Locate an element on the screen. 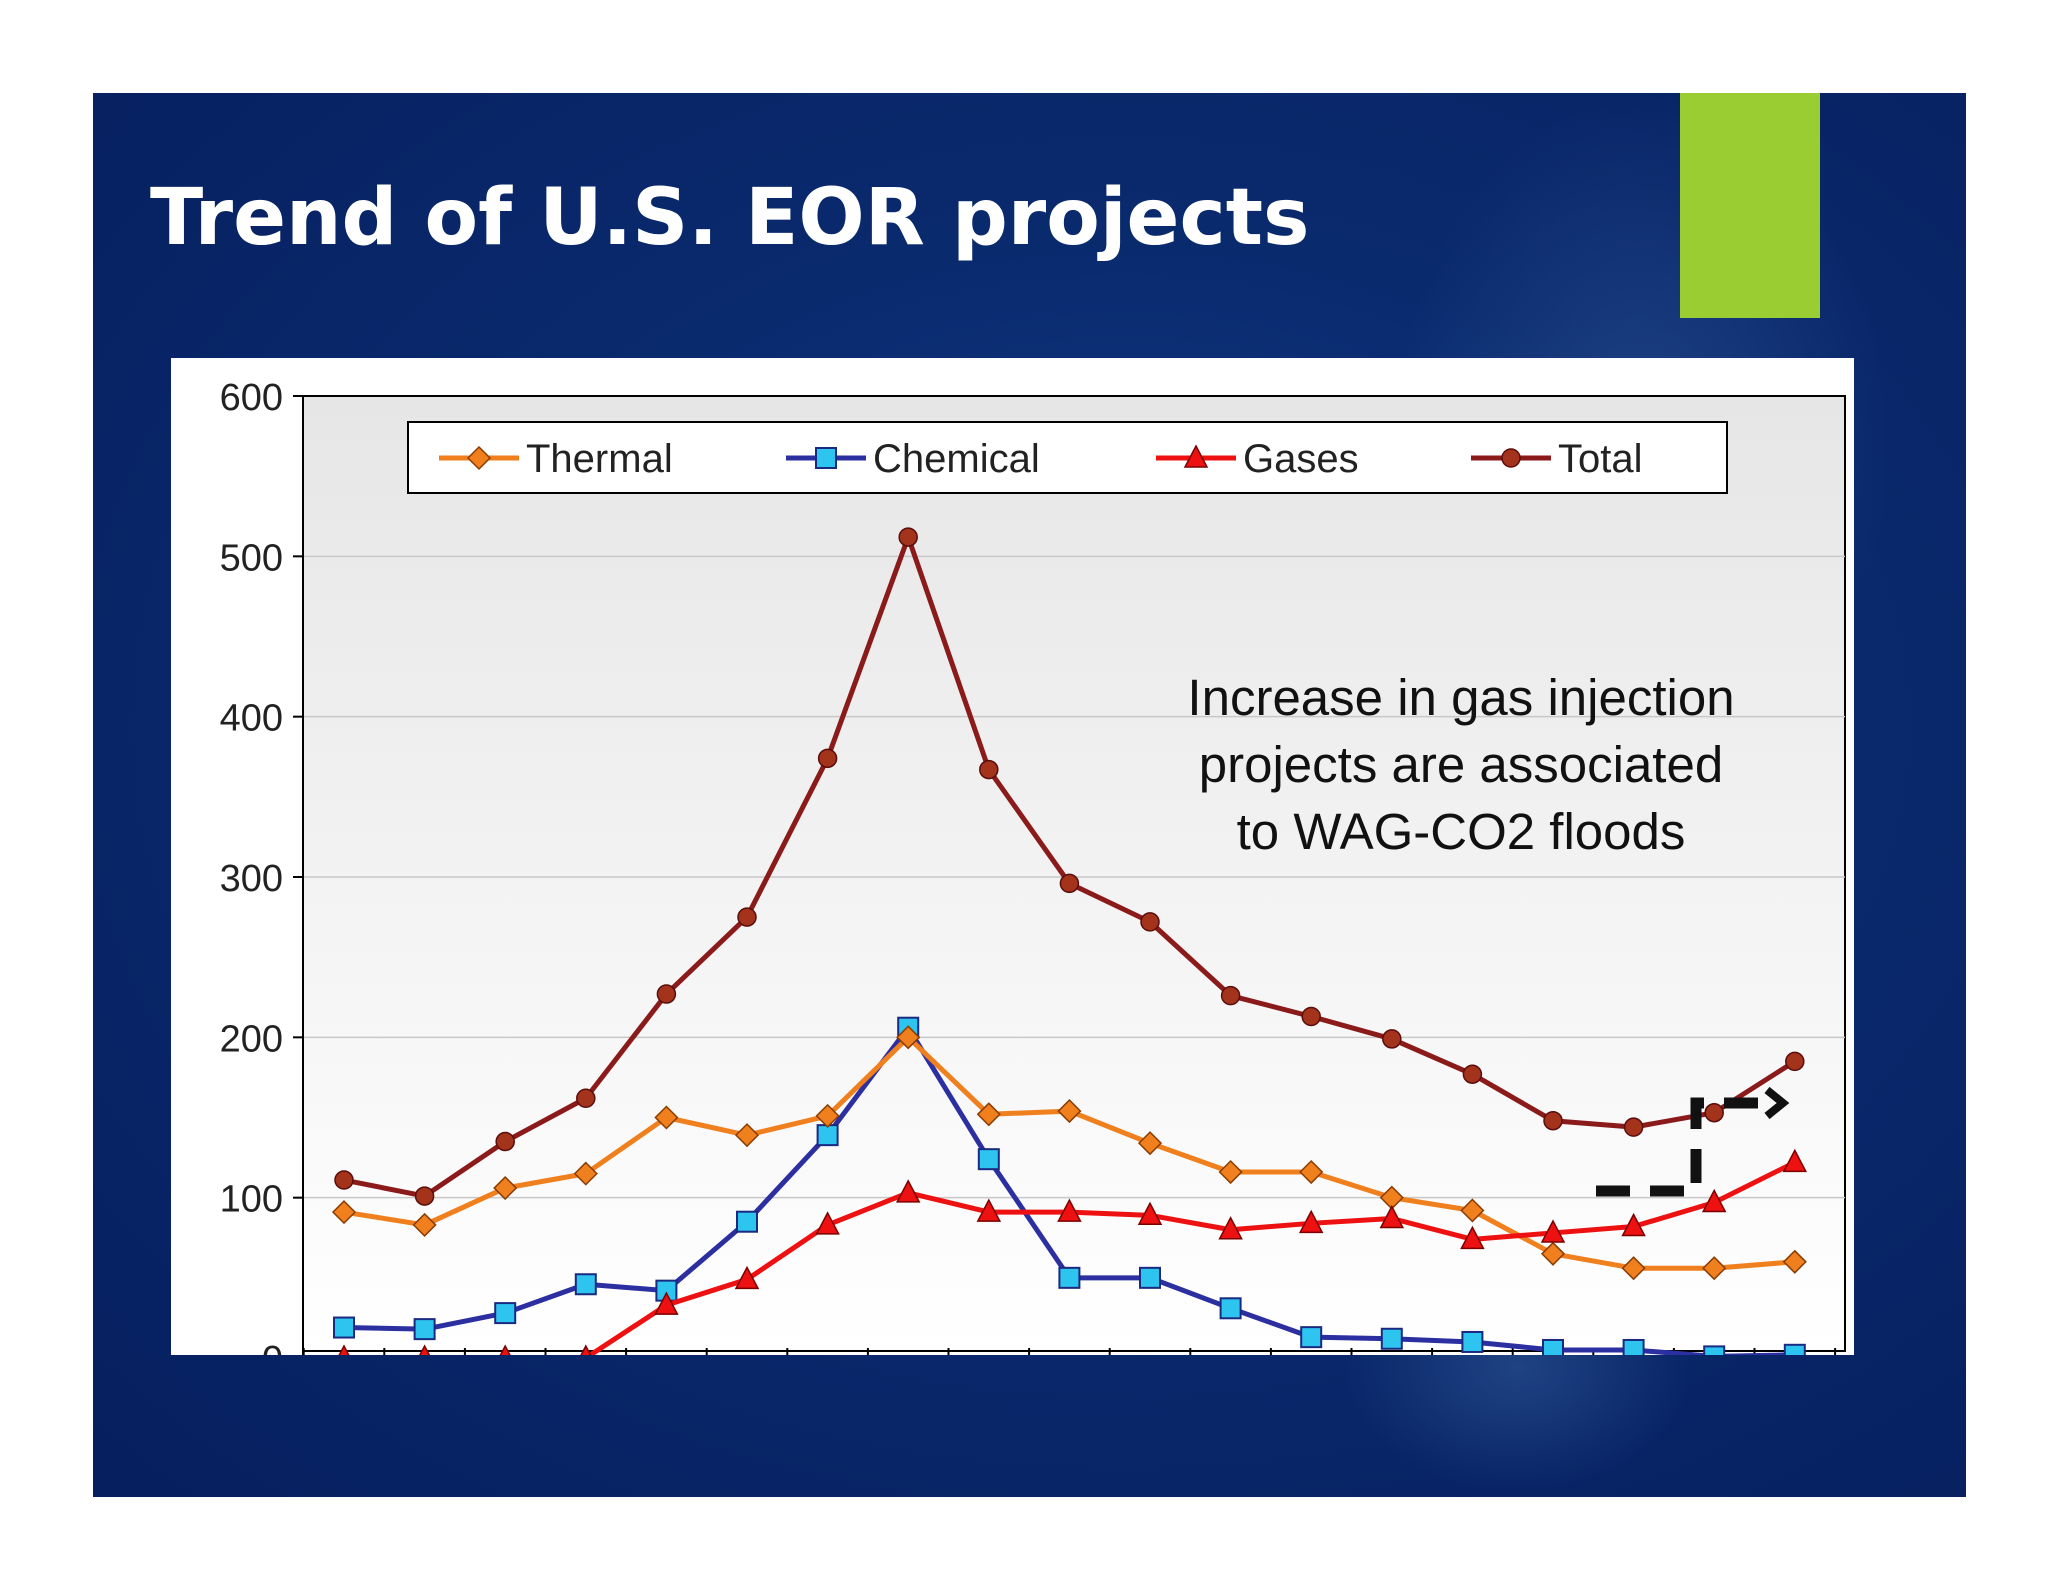  x-axis-ticks is located at coordinates (1069, 1351).